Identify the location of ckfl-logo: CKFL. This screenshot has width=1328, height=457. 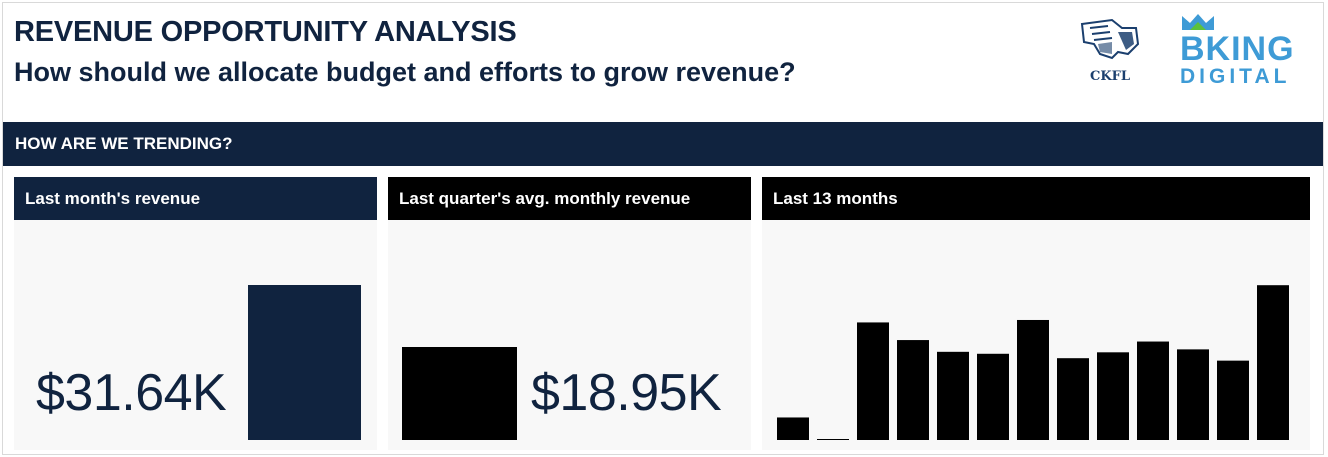
(1110, 50).